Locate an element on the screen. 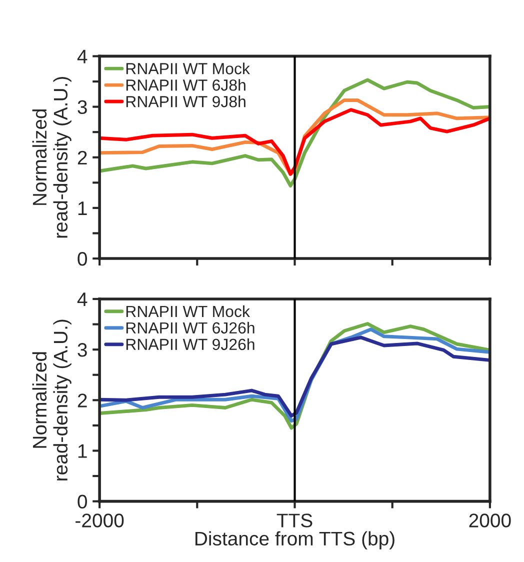 The image size is (524, 562). legend-label: RNAPII WT 9J8h is located at coordinates (186, 102).